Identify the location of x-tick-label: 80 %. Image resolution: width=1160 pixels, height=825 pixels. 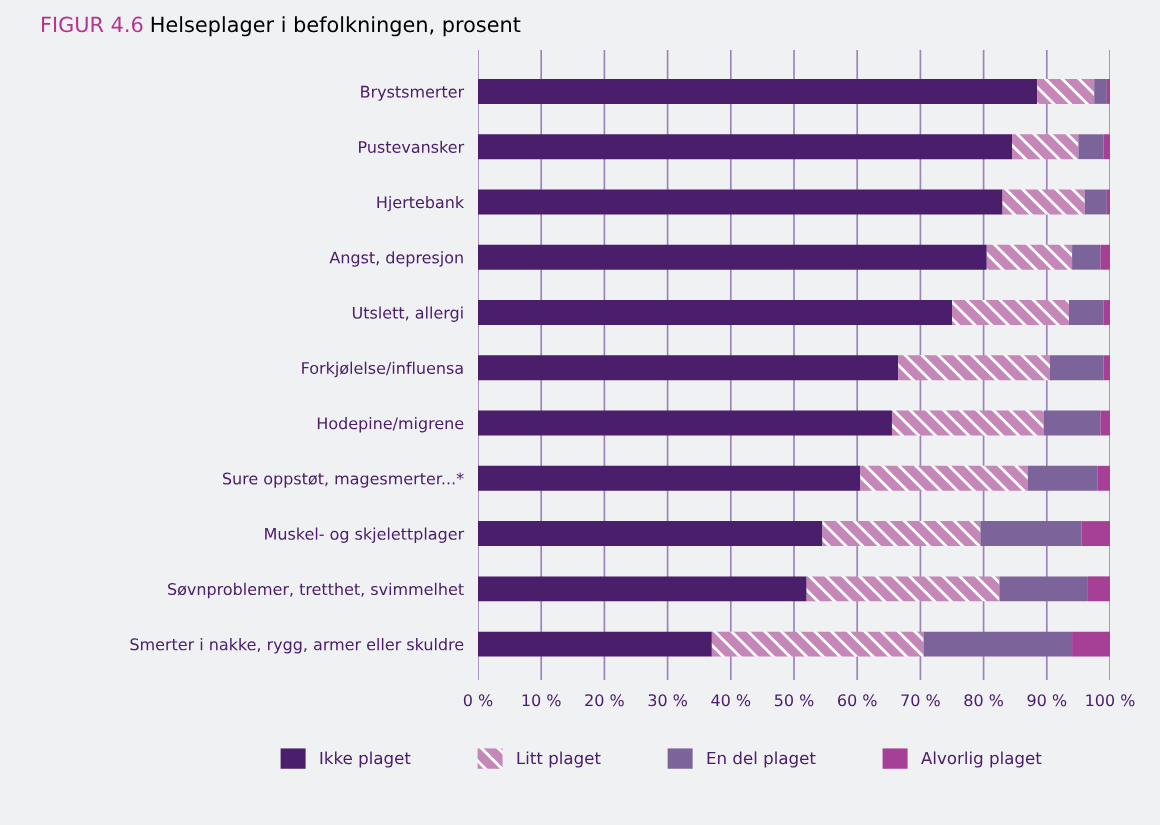
(984, 700).